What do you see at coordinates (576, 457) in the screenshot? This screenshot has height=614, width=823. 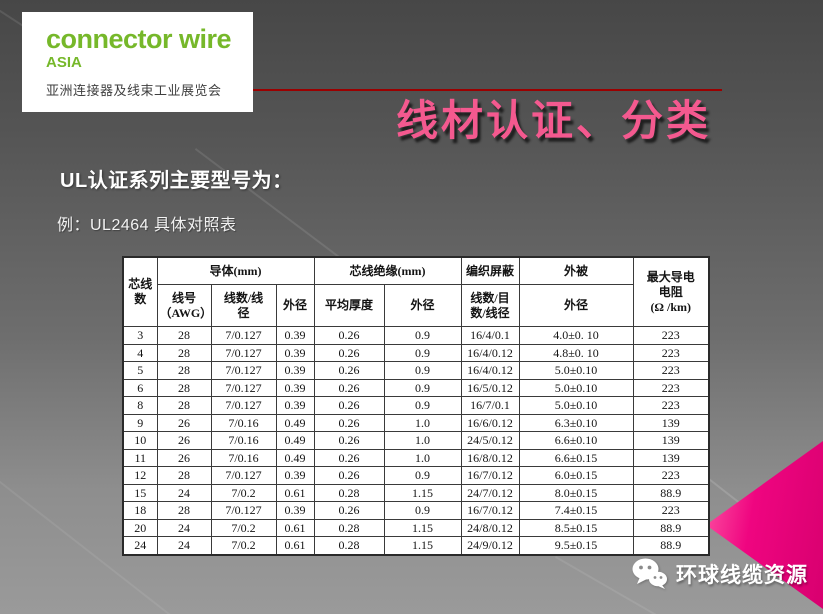 I see `table-cell: 6.6±0.15` at bounding box center [576, 457].